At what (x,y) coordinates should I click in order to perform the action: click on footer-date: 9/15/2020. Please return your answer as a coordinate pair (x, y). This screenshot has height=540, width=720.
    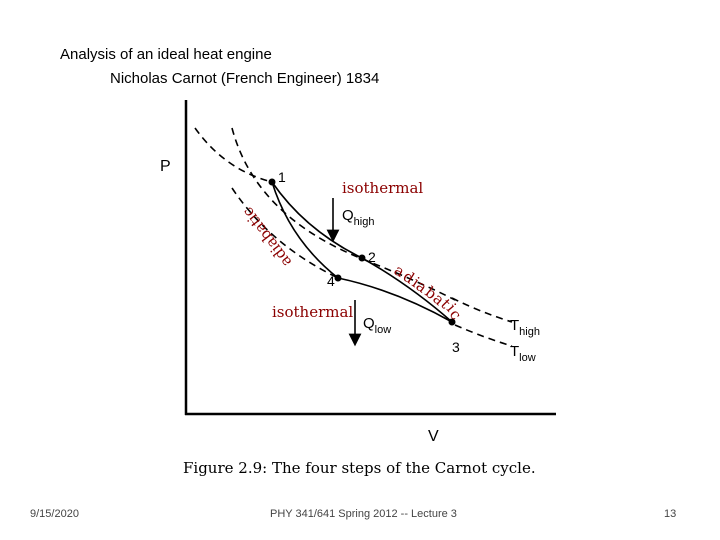
    Looking at the image, I should click on (54, 514).